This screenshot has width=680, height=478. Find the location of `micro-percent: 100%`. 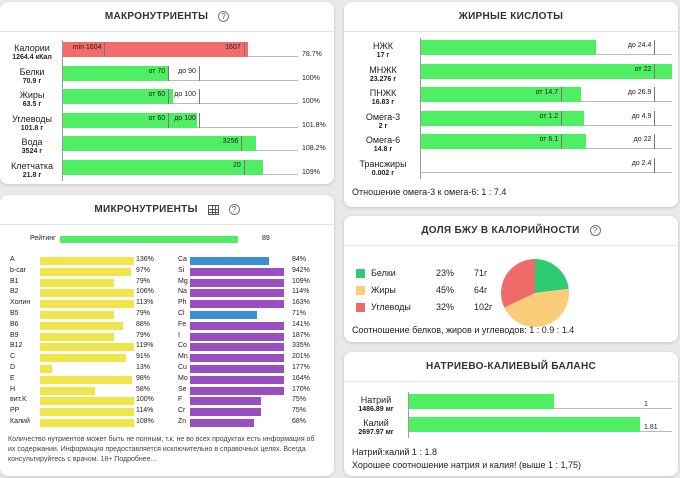

micro-percent: 100% is located at coordinates (145, 400).